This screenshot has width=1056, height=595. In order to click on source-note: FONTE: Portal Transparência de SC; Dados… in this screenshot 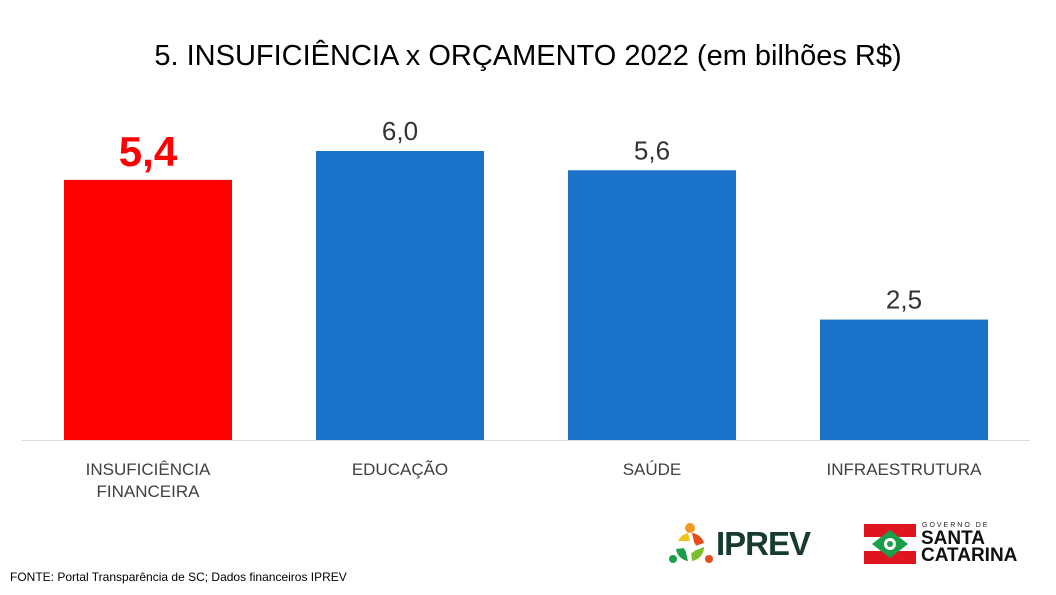, I will do `click(178, 577)`.